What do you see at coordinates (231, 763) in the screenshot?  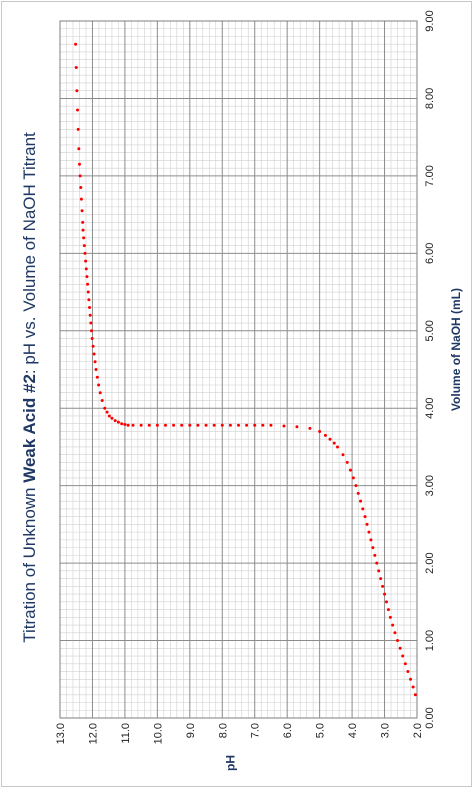 I see `y-axis-label: pH` at bounding box center [231, 763].